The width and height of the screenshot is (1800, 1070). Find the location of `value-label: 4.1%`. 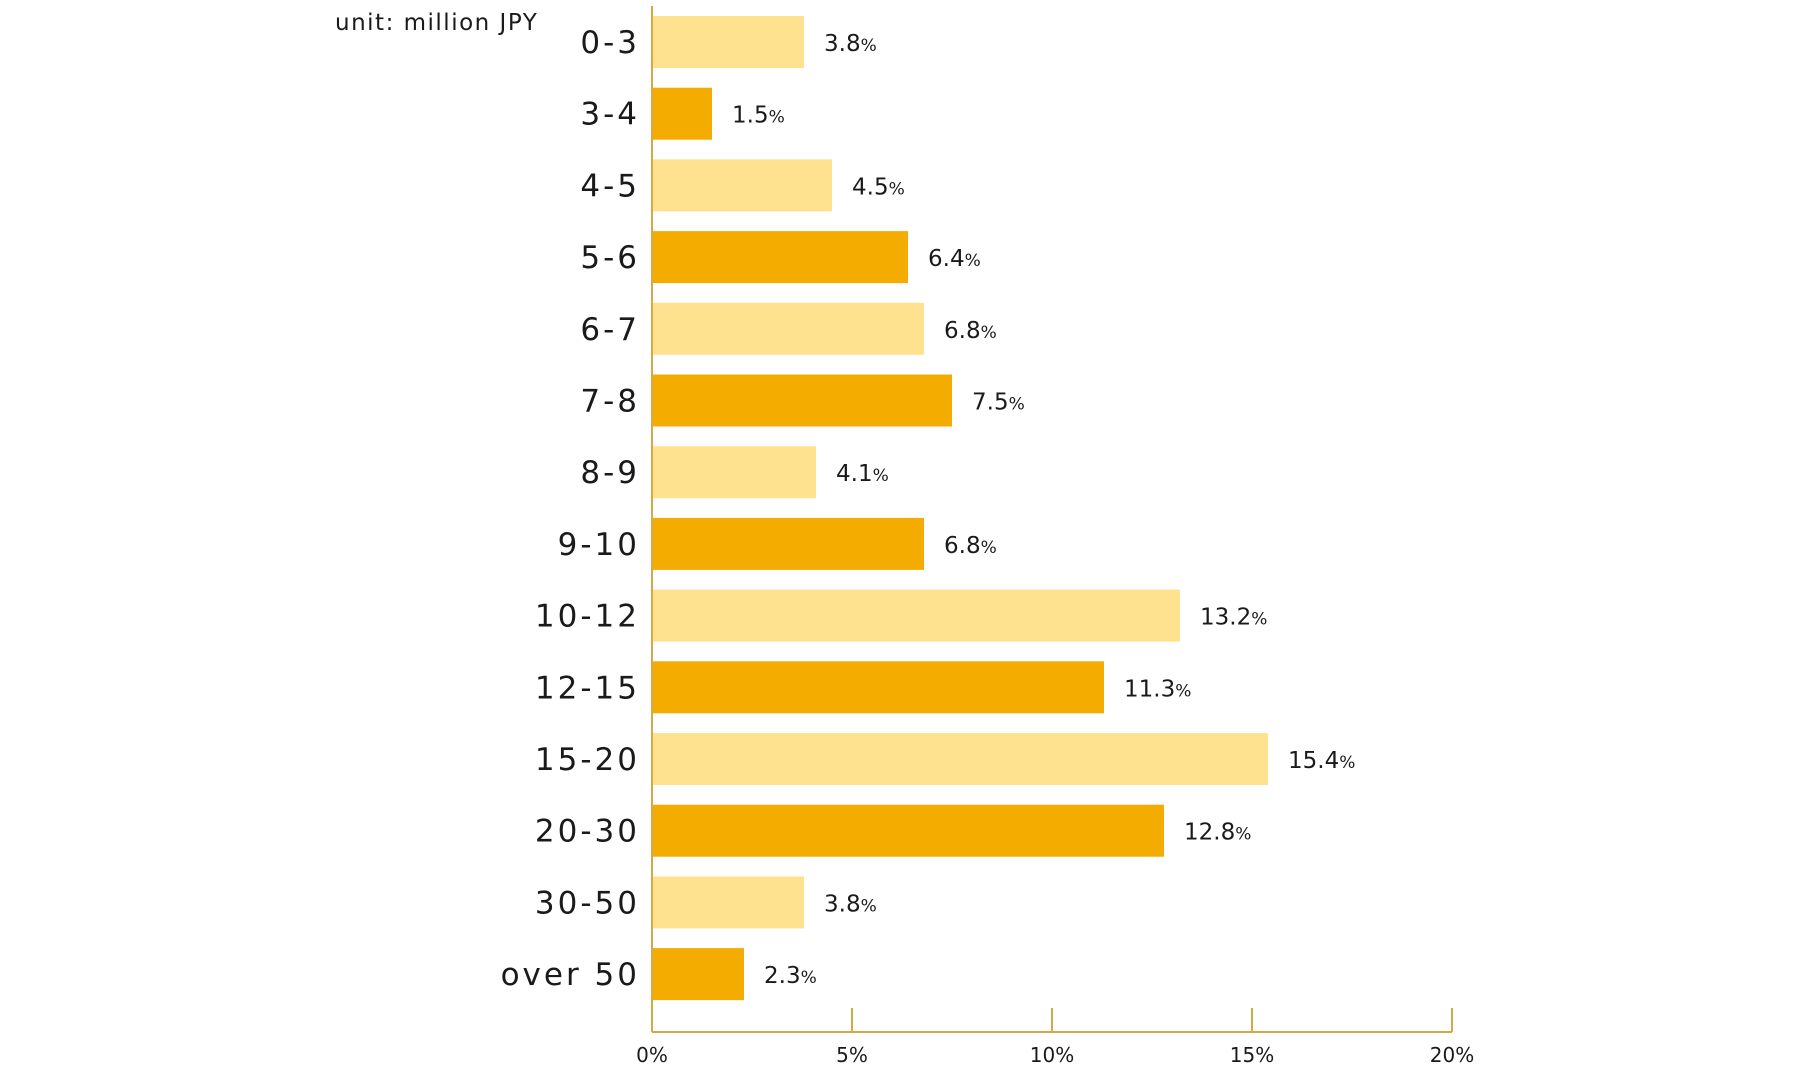

value-label: 4.1% is located at coordinates (862, 474).